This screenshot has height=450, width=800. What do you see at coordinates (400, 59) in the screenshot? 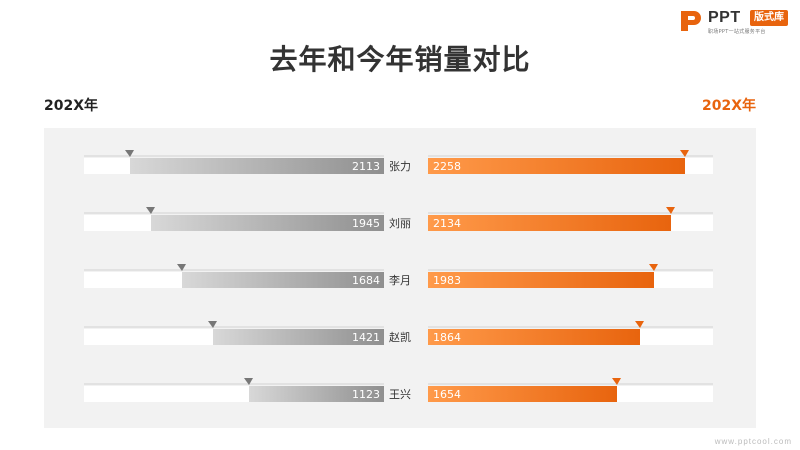
I see `page-title: 去年和今年销量对比` at bounding box center [400, 59].